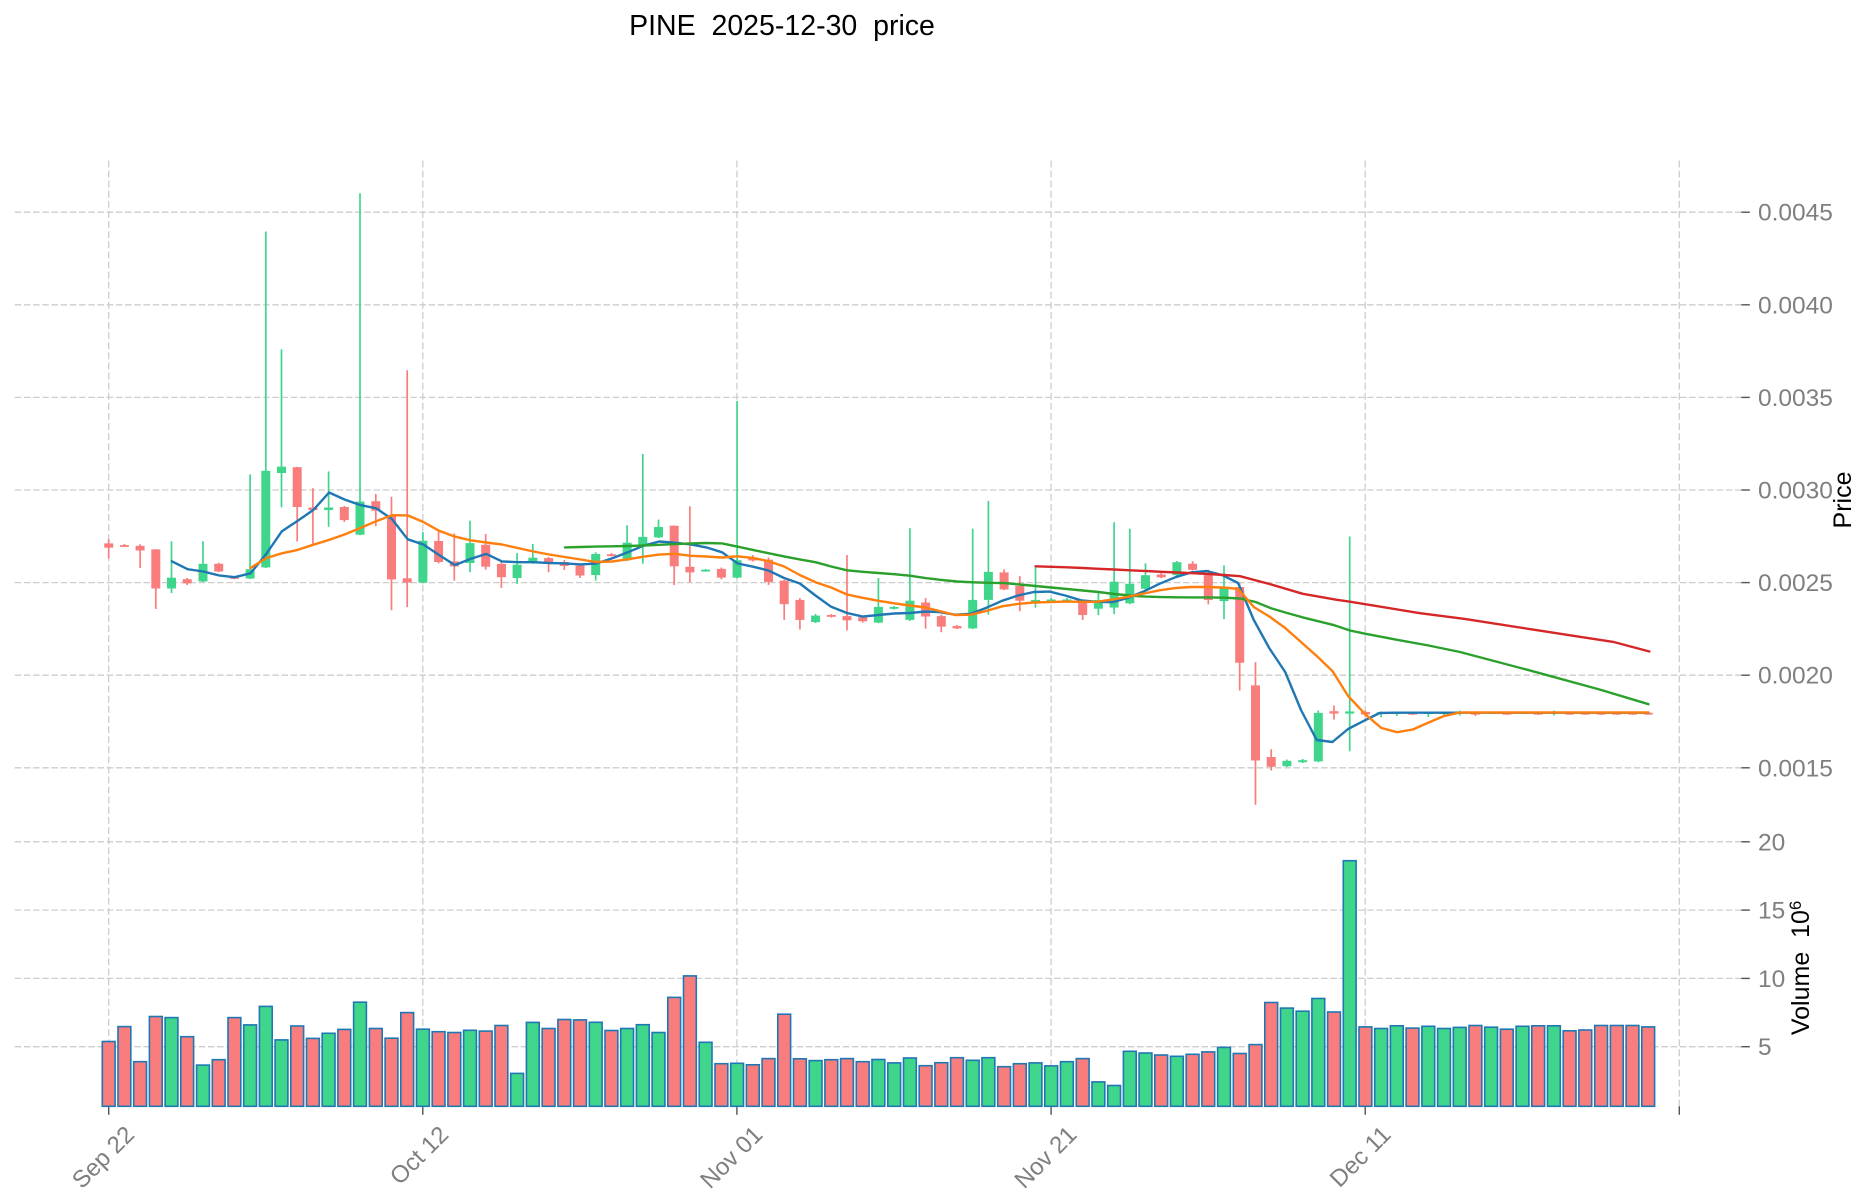 This screenshot has width=1873, height=1202. What do you see at coordinates (1765, 1047) in the screenshot?
I see `svg-text: 5` at bounding box center [1765, 1047].